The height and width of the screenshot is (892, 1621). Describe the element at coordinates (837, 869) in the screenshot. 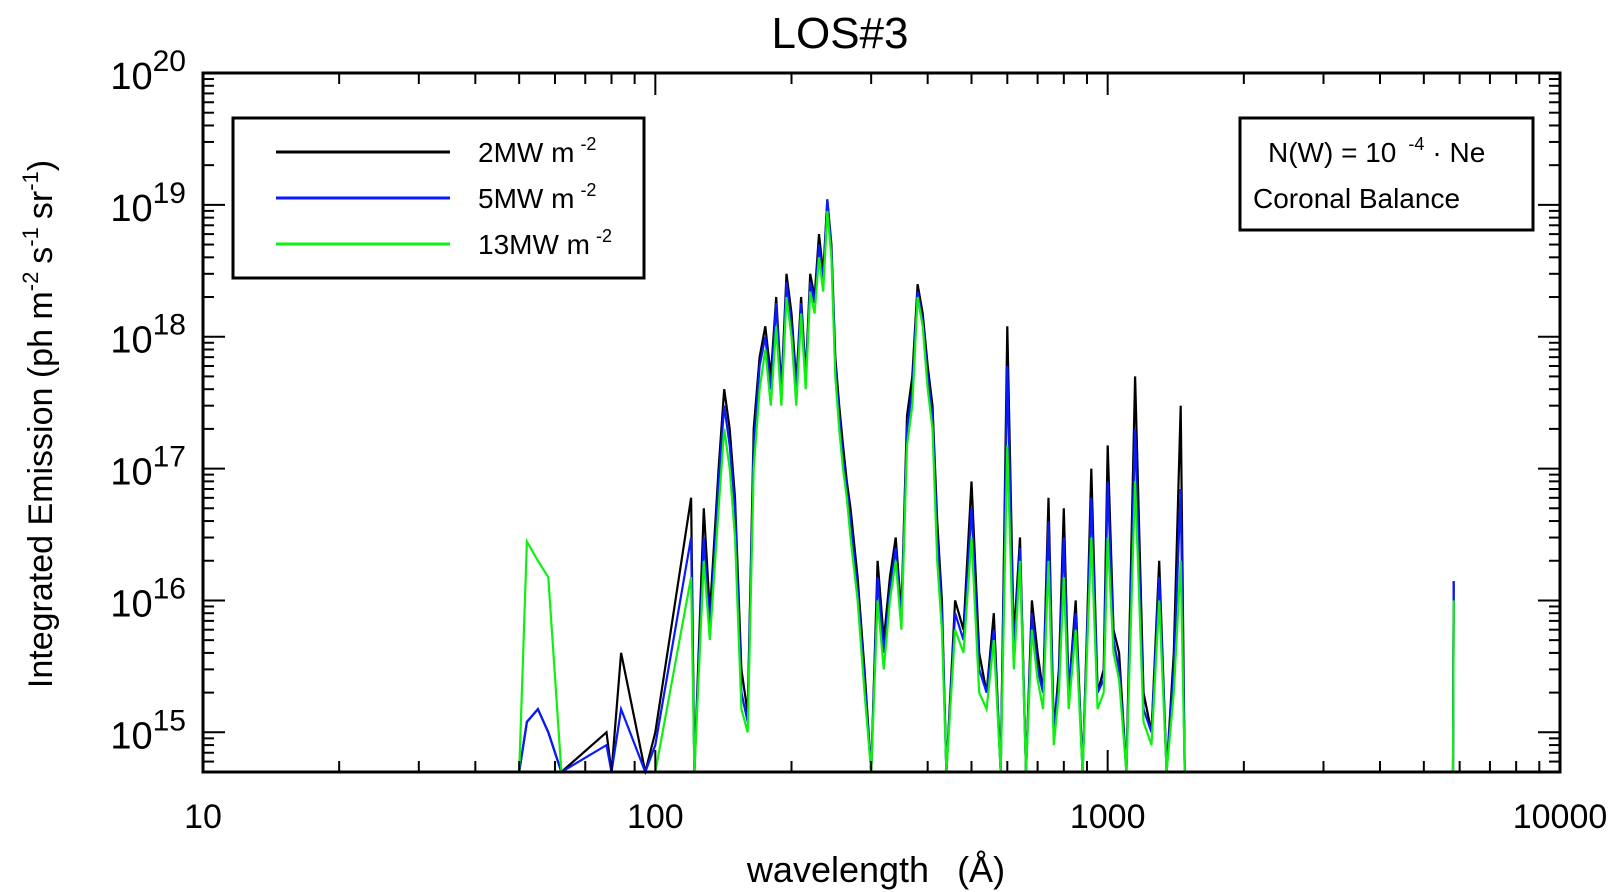

I see `x-axis-label-main: wavelength` at that location.